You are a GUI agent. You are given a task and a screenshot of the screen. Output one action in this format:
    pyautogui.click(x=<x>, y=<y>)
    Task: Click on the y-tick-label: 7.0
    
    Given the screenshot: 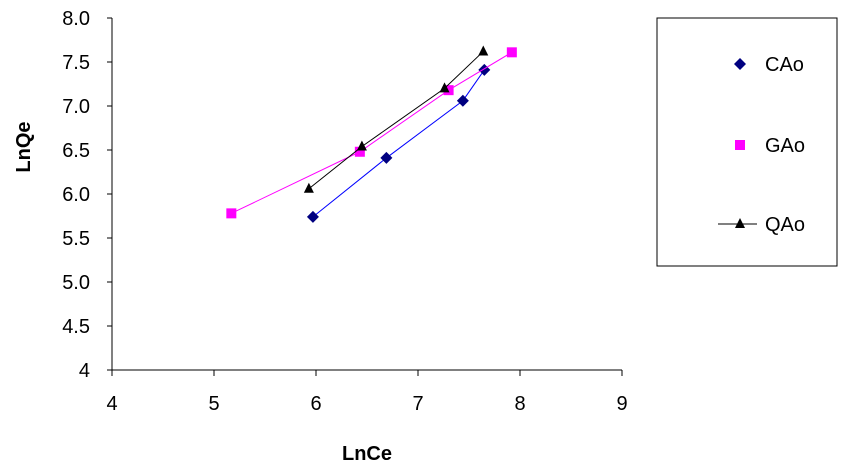 What is the action you would take?
    pyautogui.click(x=76, y=107)
    